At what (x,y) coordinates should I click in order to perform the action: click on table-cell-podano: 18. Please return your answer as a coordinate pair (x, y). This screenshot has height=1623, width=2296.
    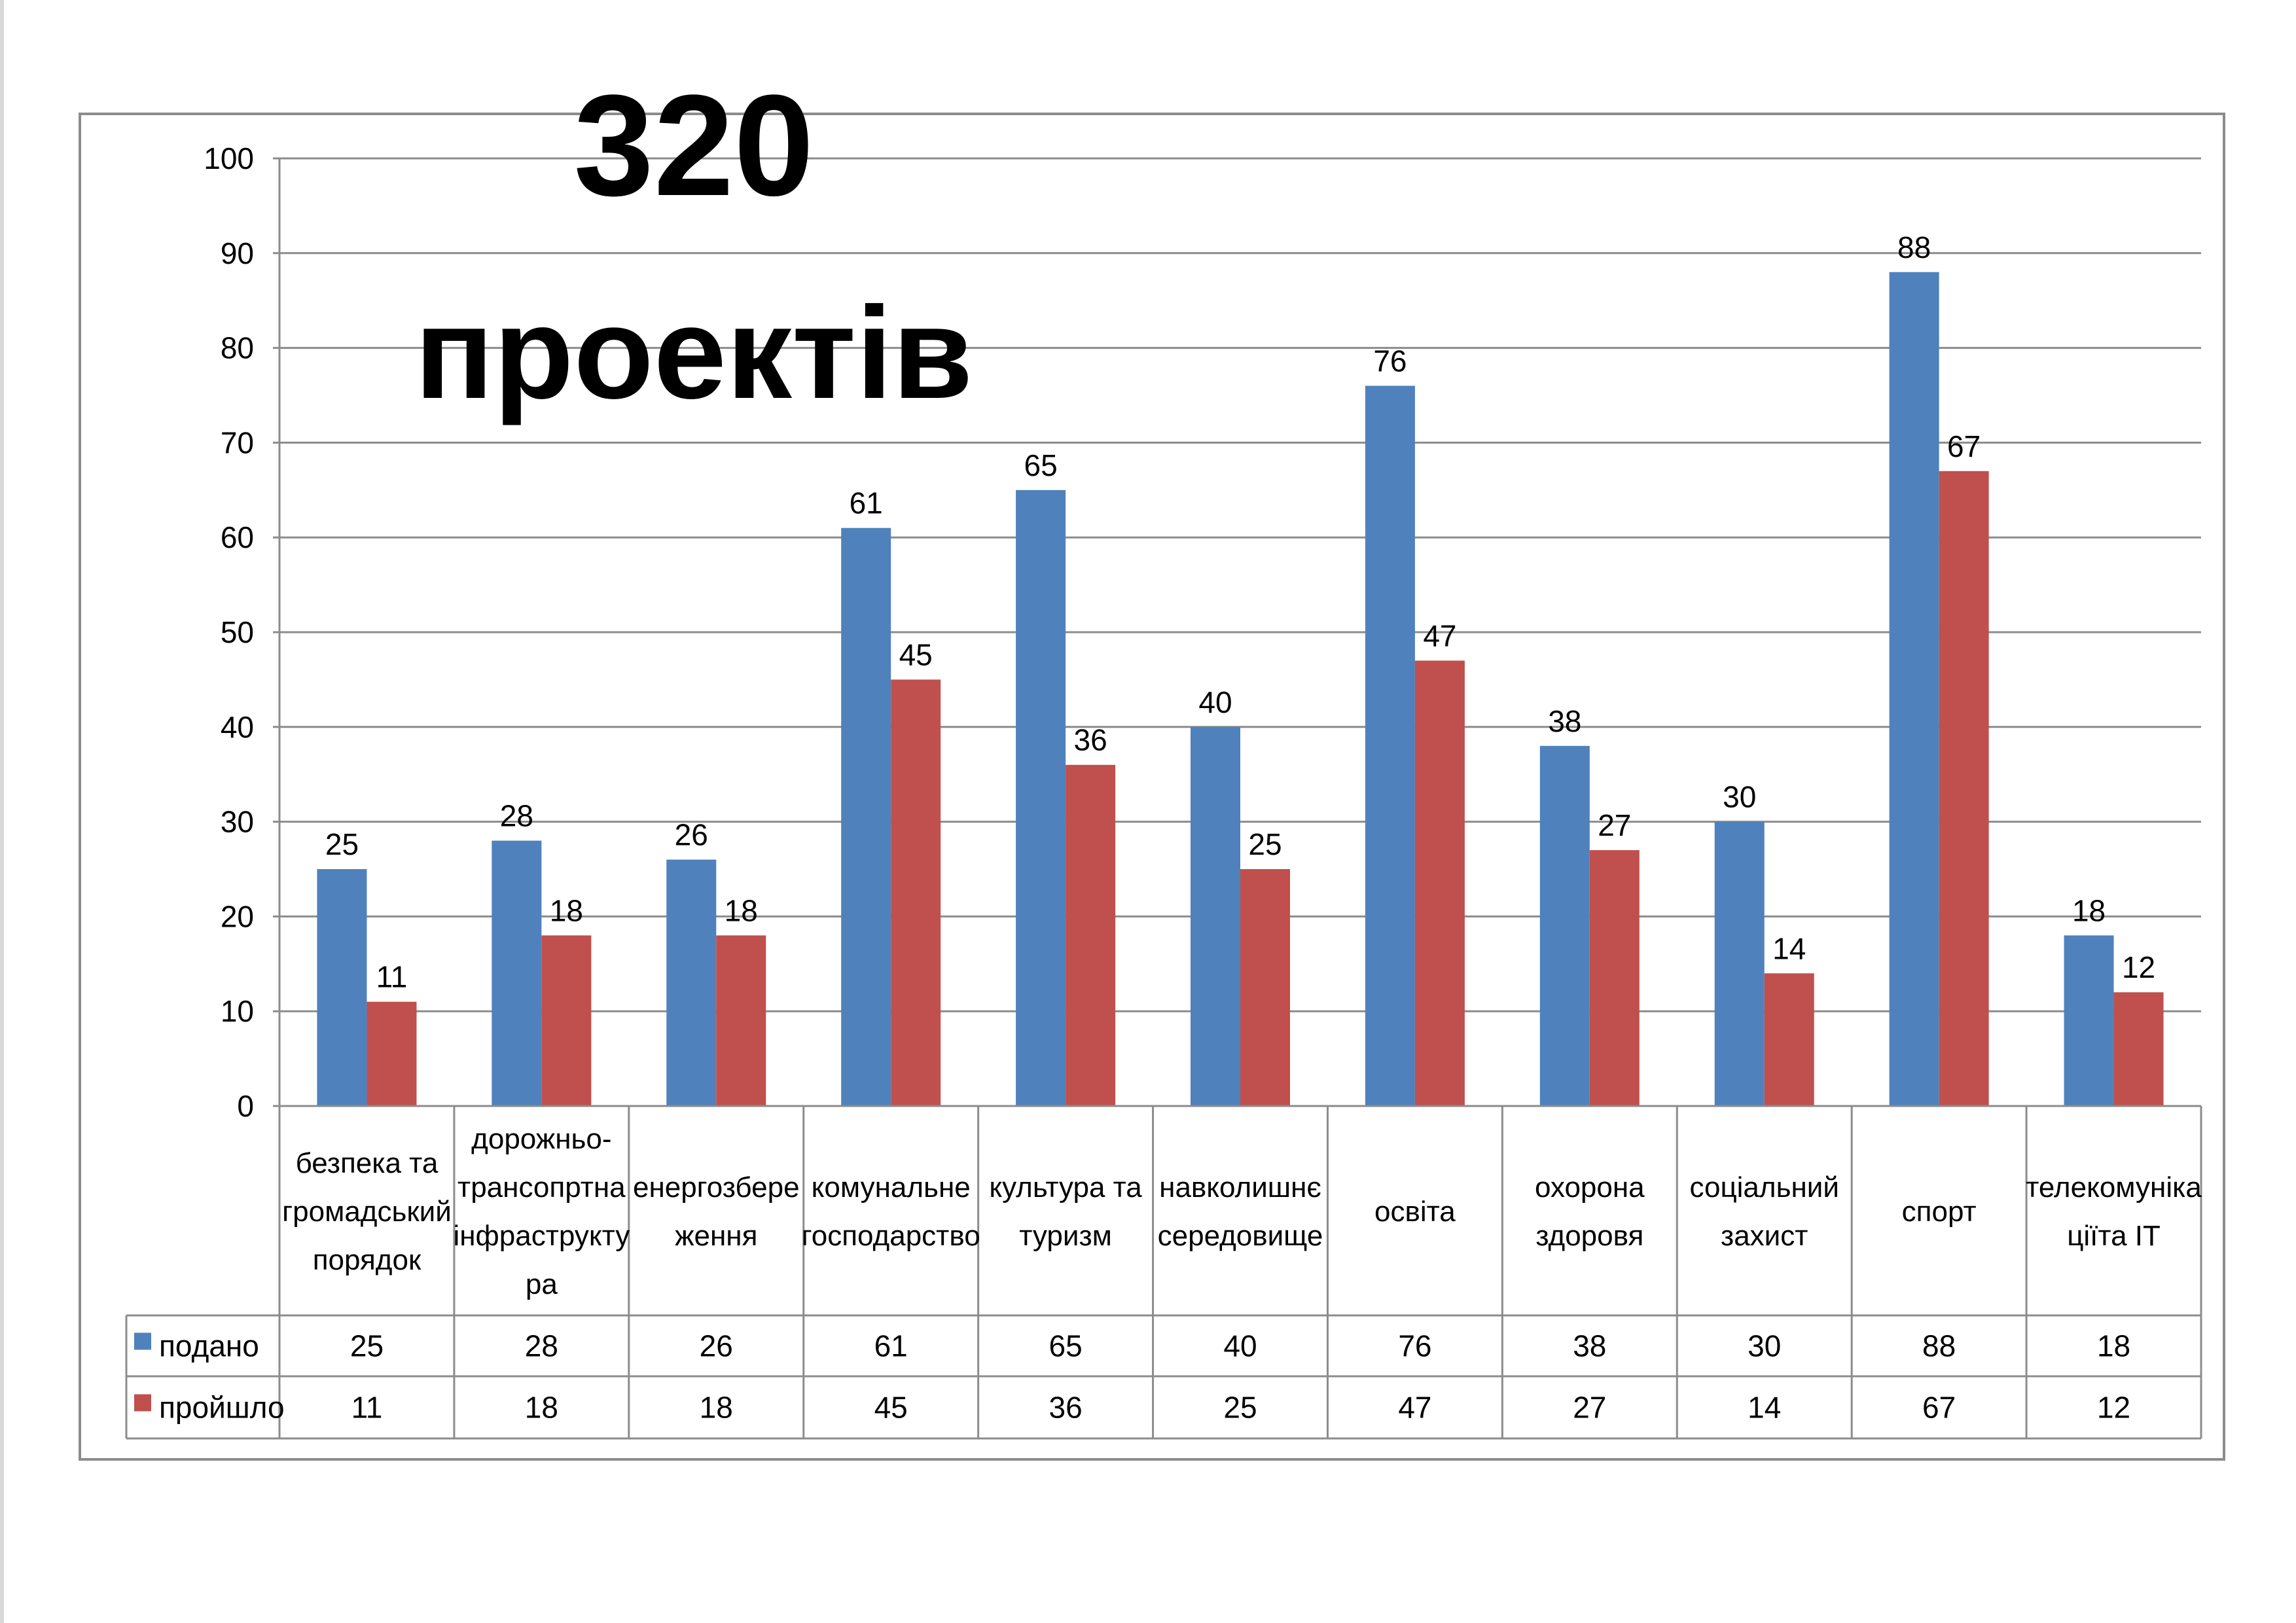
    Looking at the image, I should click on (2113, 1346).